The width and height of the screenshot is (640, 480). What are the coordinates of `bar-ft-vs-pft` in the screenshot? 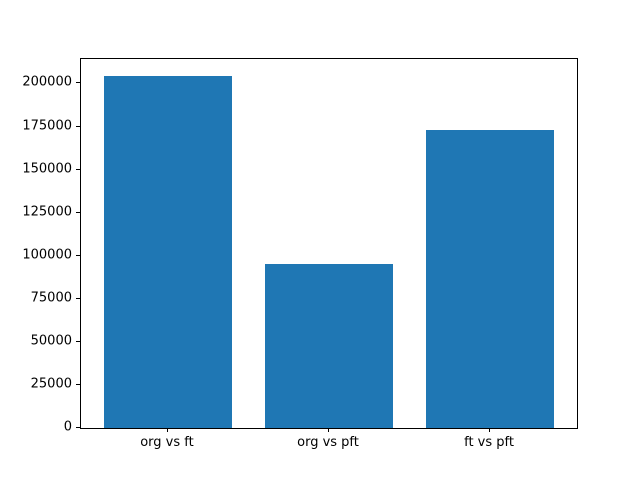 It's located at (490, 278).